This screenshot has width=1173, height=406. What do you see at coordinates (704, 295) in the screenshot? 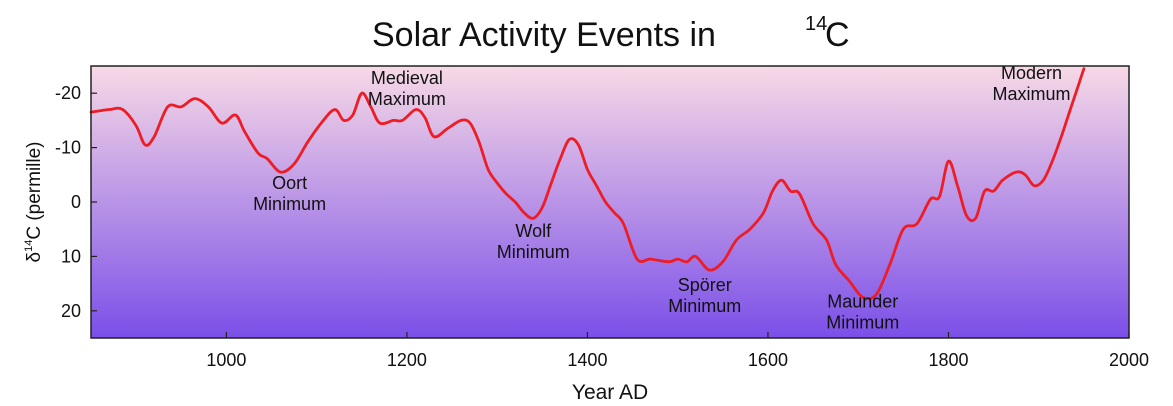
I see `event-annotation: Spörer Minimum` at bounding box center [704, 295].